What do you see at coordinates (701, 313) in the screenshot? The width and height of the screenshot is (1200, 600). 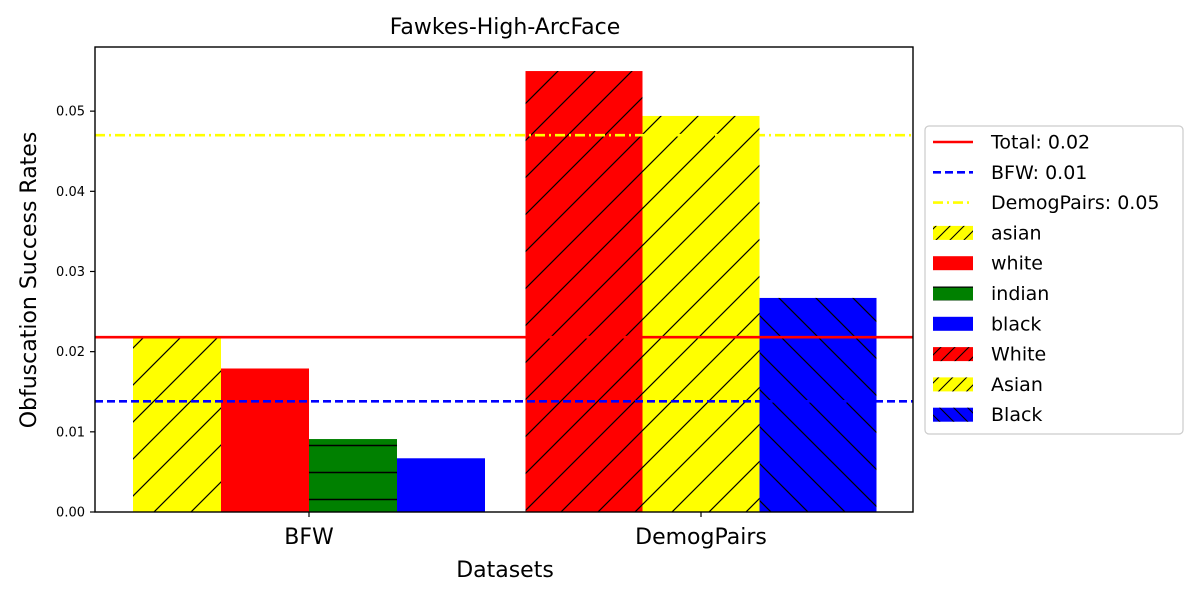 I see `bar-hatch-demogpairs-asian` at bounding box center [701, 313].